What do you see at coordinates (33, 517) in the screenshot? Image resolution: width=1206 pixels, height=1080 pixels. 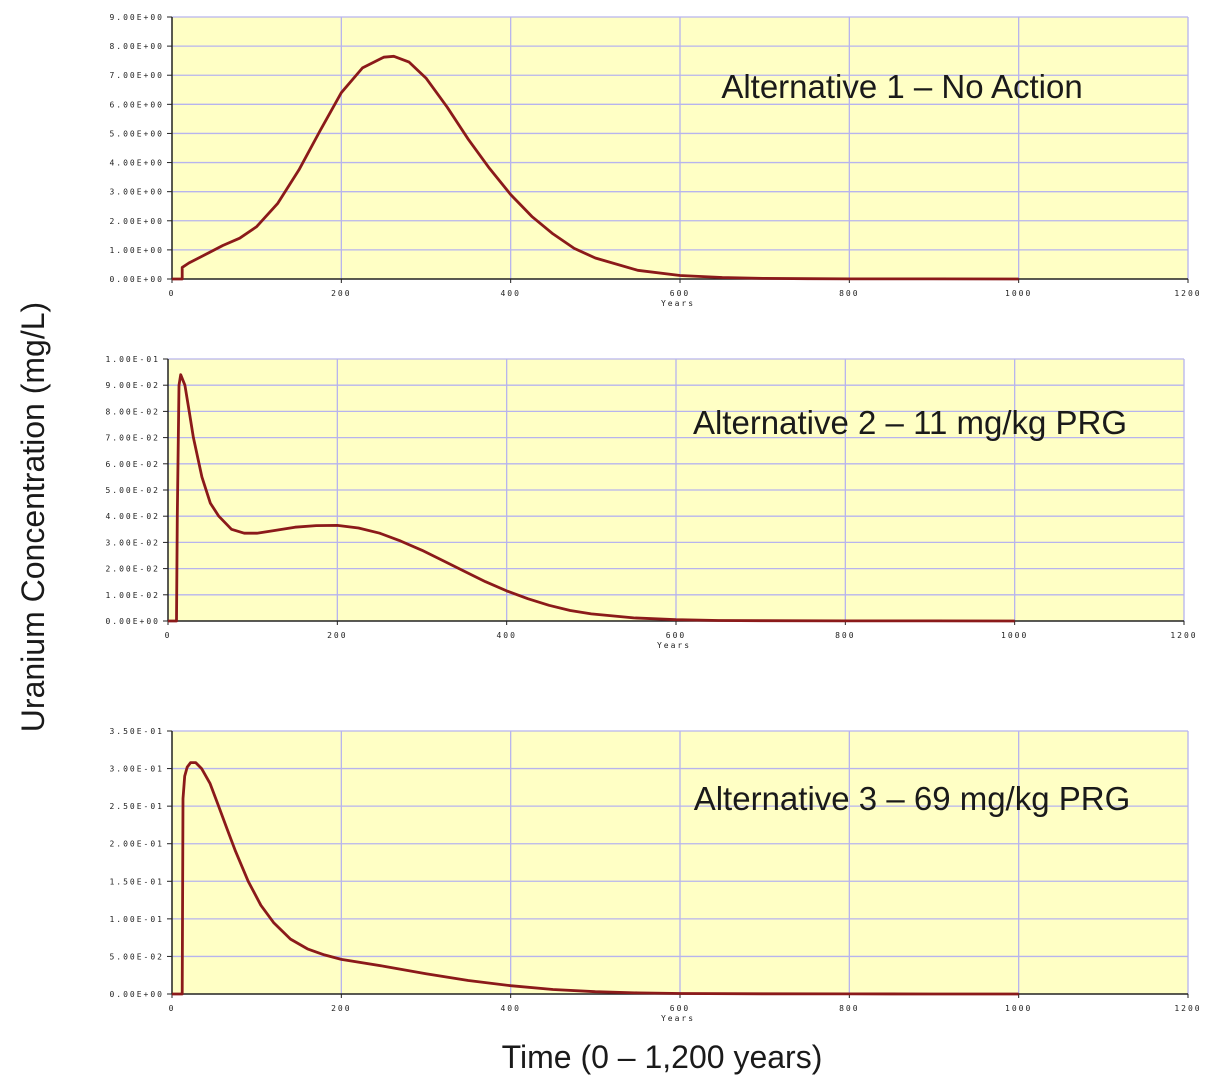 I see `y-axis-title: Uranium Concentration (mg/L)` at bounding box center [33, 517].